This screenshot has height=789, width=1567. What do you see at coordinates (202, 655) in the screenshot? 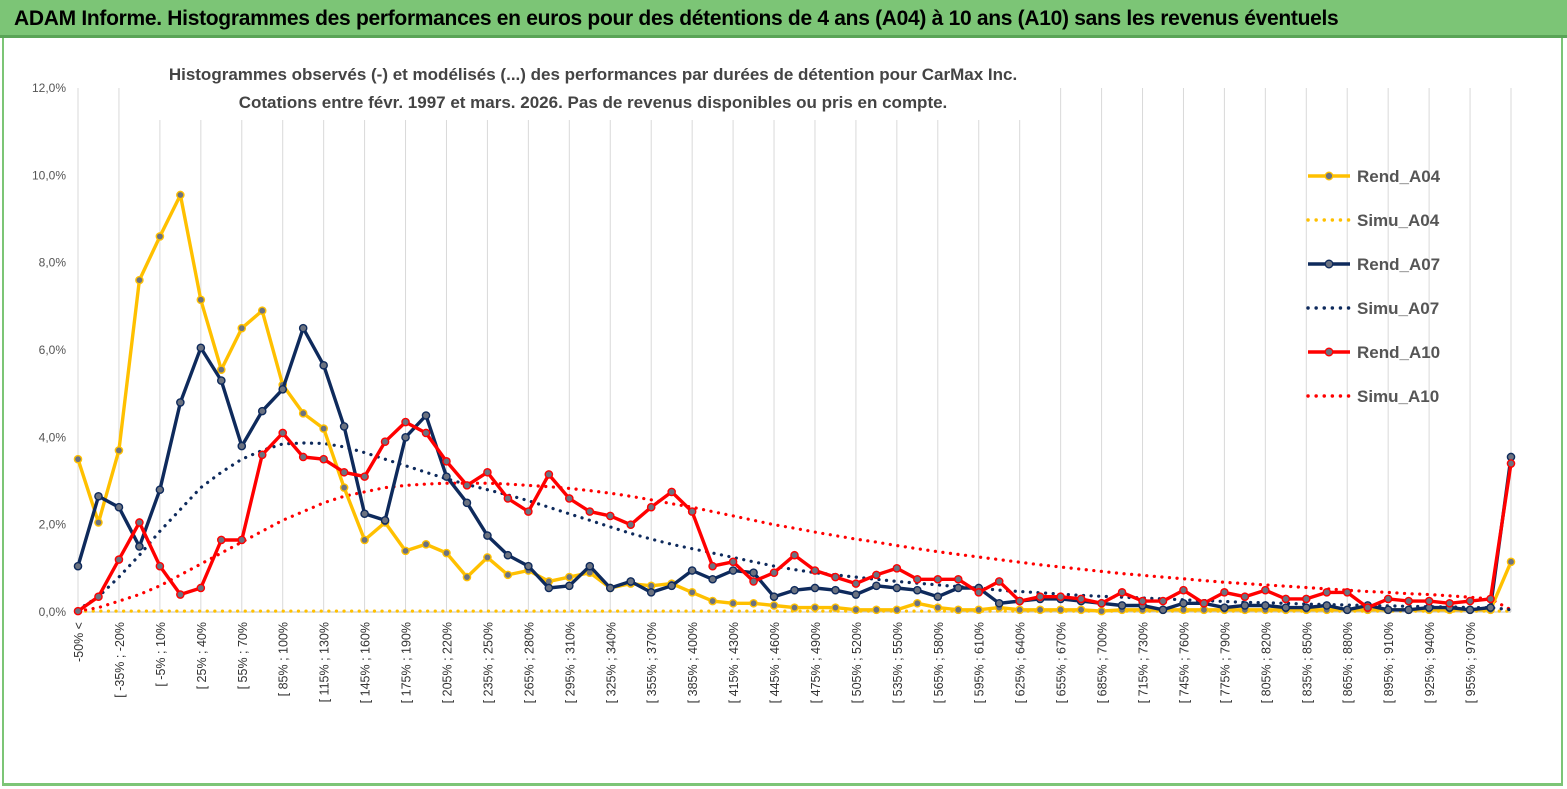
I see `x-tick-label: [ 25% ; 40%` at bounding box center [202, 655].